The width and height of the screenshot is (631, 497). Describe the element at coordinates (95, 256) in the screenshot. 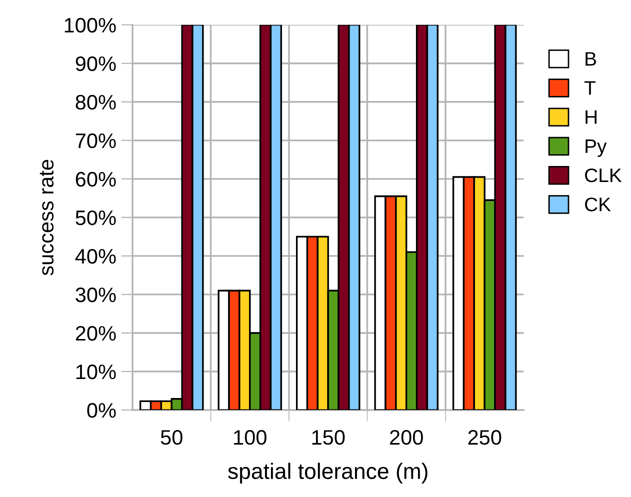

I see `y-tick-label: 40%` at that location.